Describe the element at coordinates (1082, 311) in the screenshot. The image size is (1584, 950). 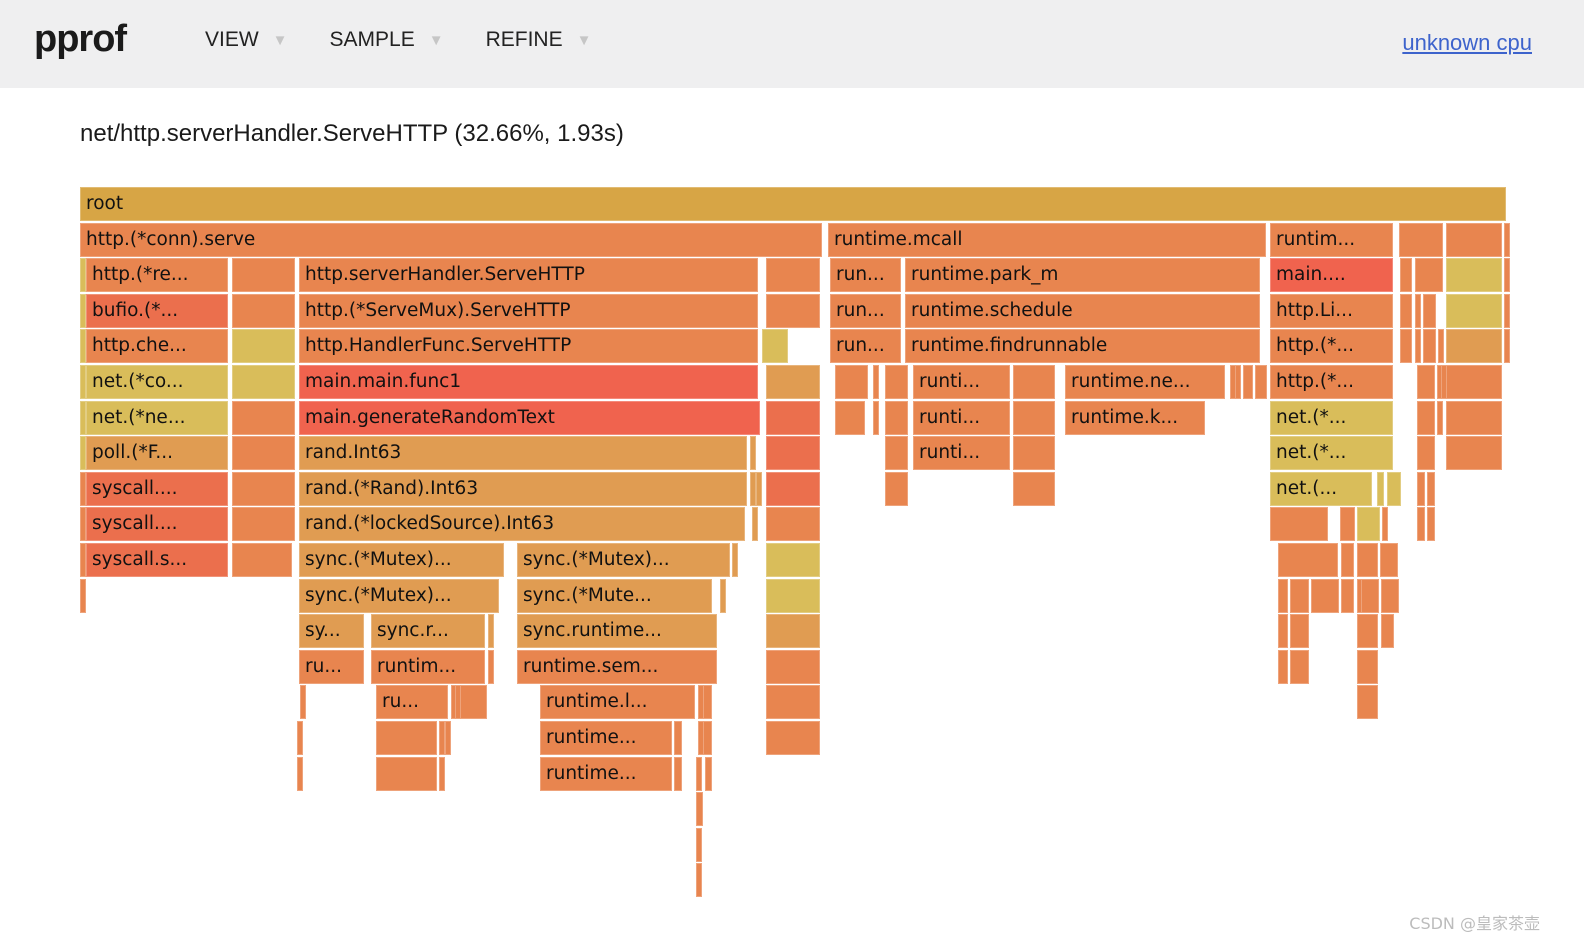
I see `flame-box: runtime.schedule` at that location.